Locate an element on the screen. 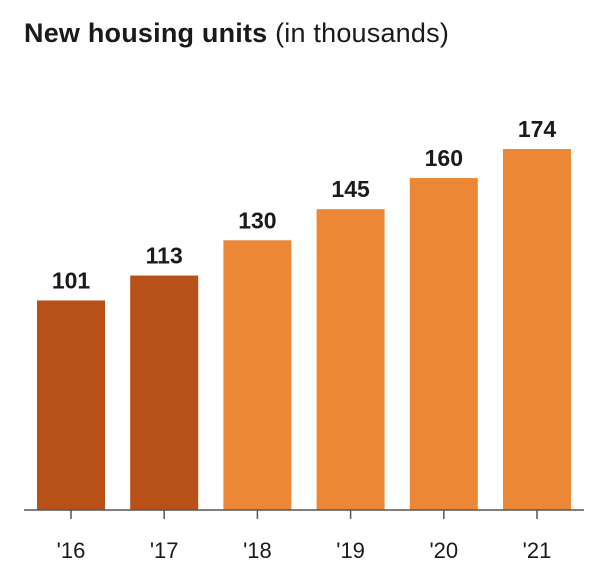 The image size is (600, 572). chart-title-unit: (in thousands) is located at coordinates (362, 33).